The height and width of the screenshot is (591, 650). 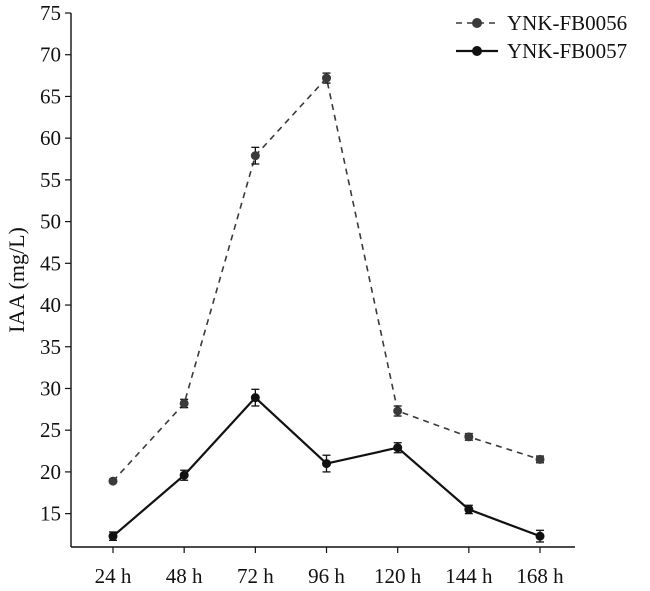 What do you see at coordinates (50, 96) in the screenshot?
I see `y-tick-label: 65` at bounding box center [50, 96].